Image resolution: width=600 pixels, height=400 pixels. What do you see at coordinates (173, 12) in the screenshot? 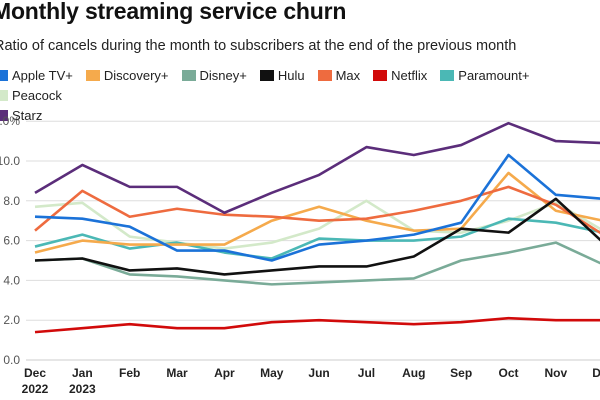
I see `chart-title: Monthly streaming service churn` at bounding box center [173, 12].